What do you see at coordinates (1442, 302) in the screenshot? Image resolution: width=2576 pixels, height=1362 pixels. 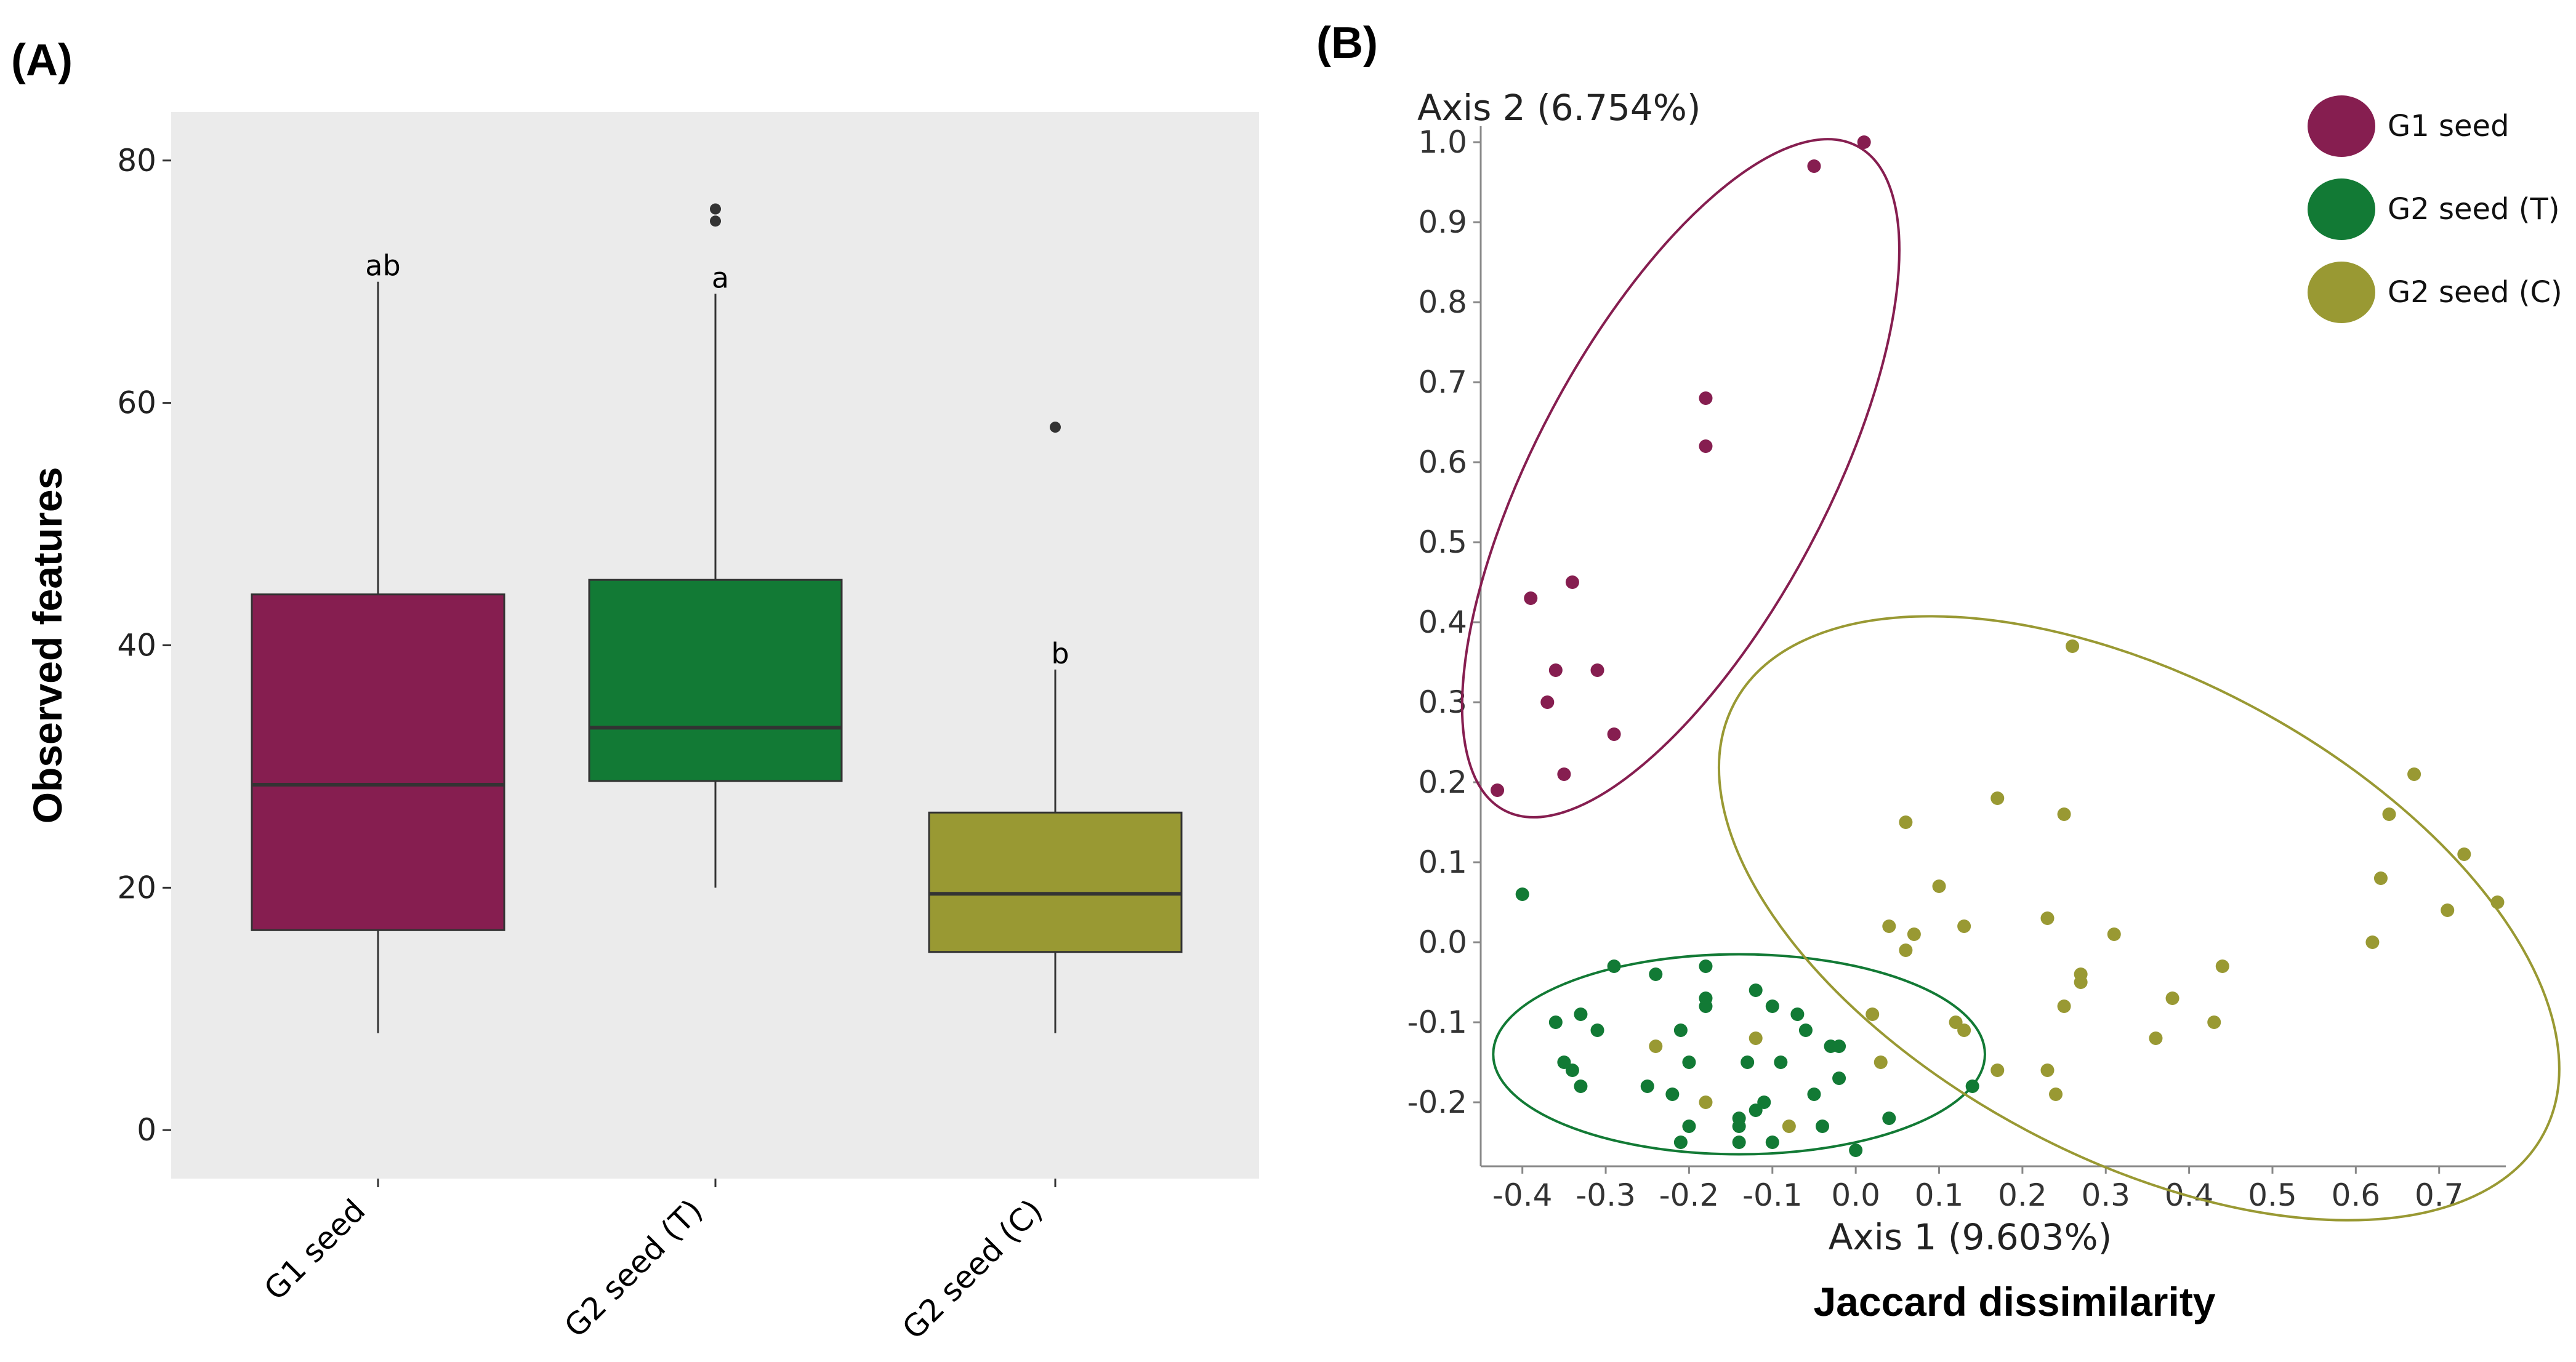 I see `y-tick-label: 0.8` at bounding box center [1442, 302].